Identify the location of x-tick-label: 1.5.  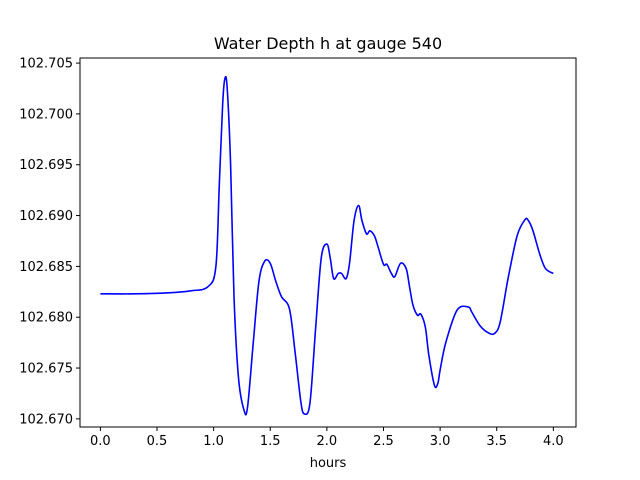
(270, 441).